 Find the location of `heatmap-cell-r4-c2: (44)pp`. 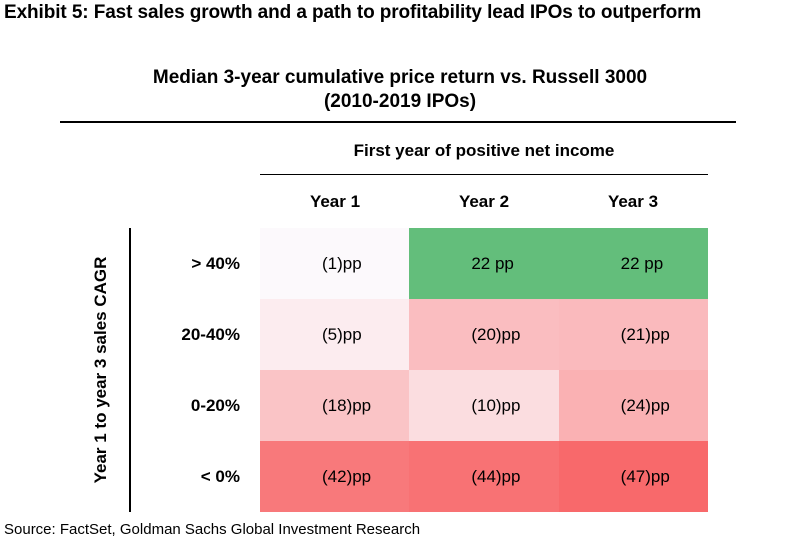

heatmap-cell-r4-c2: (44)pp is located at coordinates (484, 476).